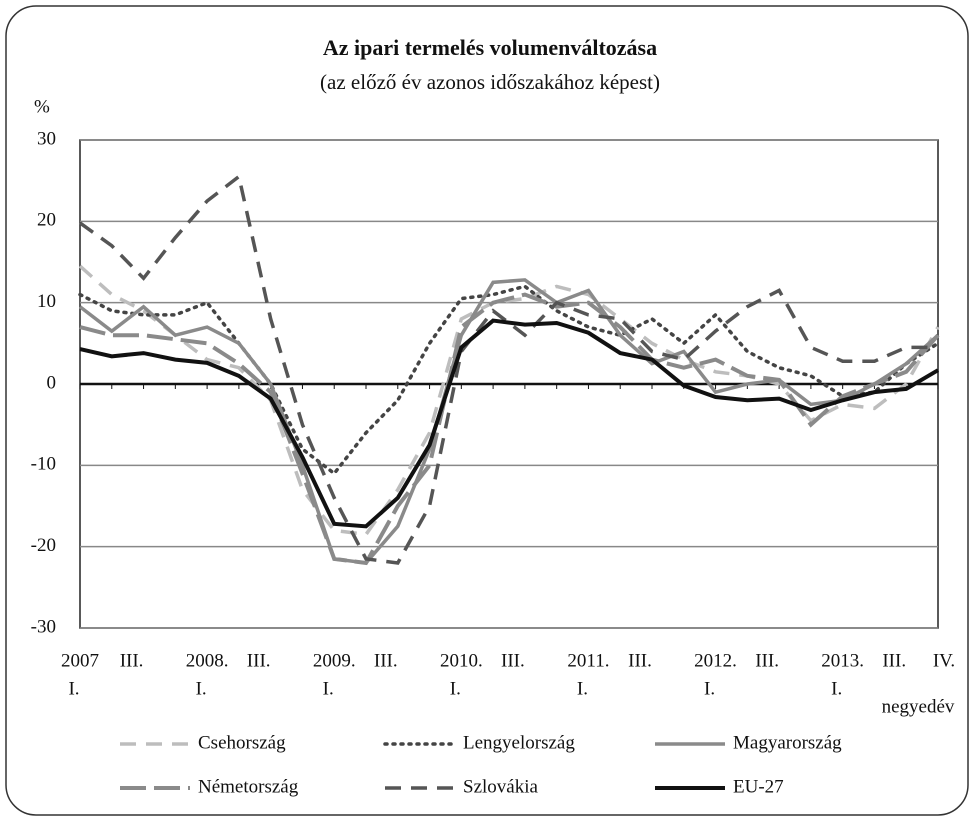  I want to click on y-tick-label: 30, so click(46, 138).